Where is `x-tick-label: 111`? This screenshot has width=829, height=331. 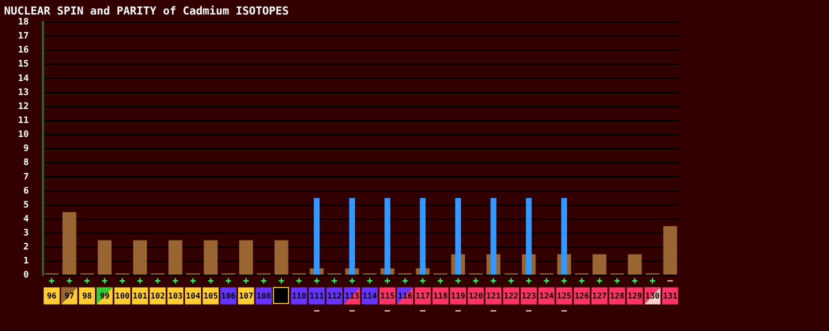
x-tick-label: 111 is located at coordinates (317, 295).